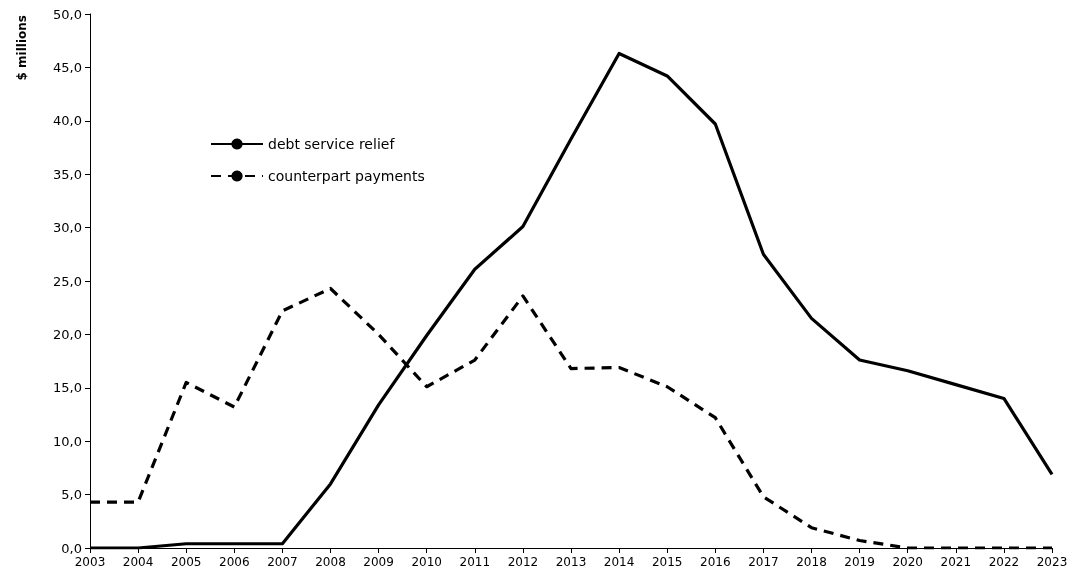 Image resolution: width=1073 pixels, height=584 pixels. I want to click on x-tick-label: 2012, so click(523, 562).